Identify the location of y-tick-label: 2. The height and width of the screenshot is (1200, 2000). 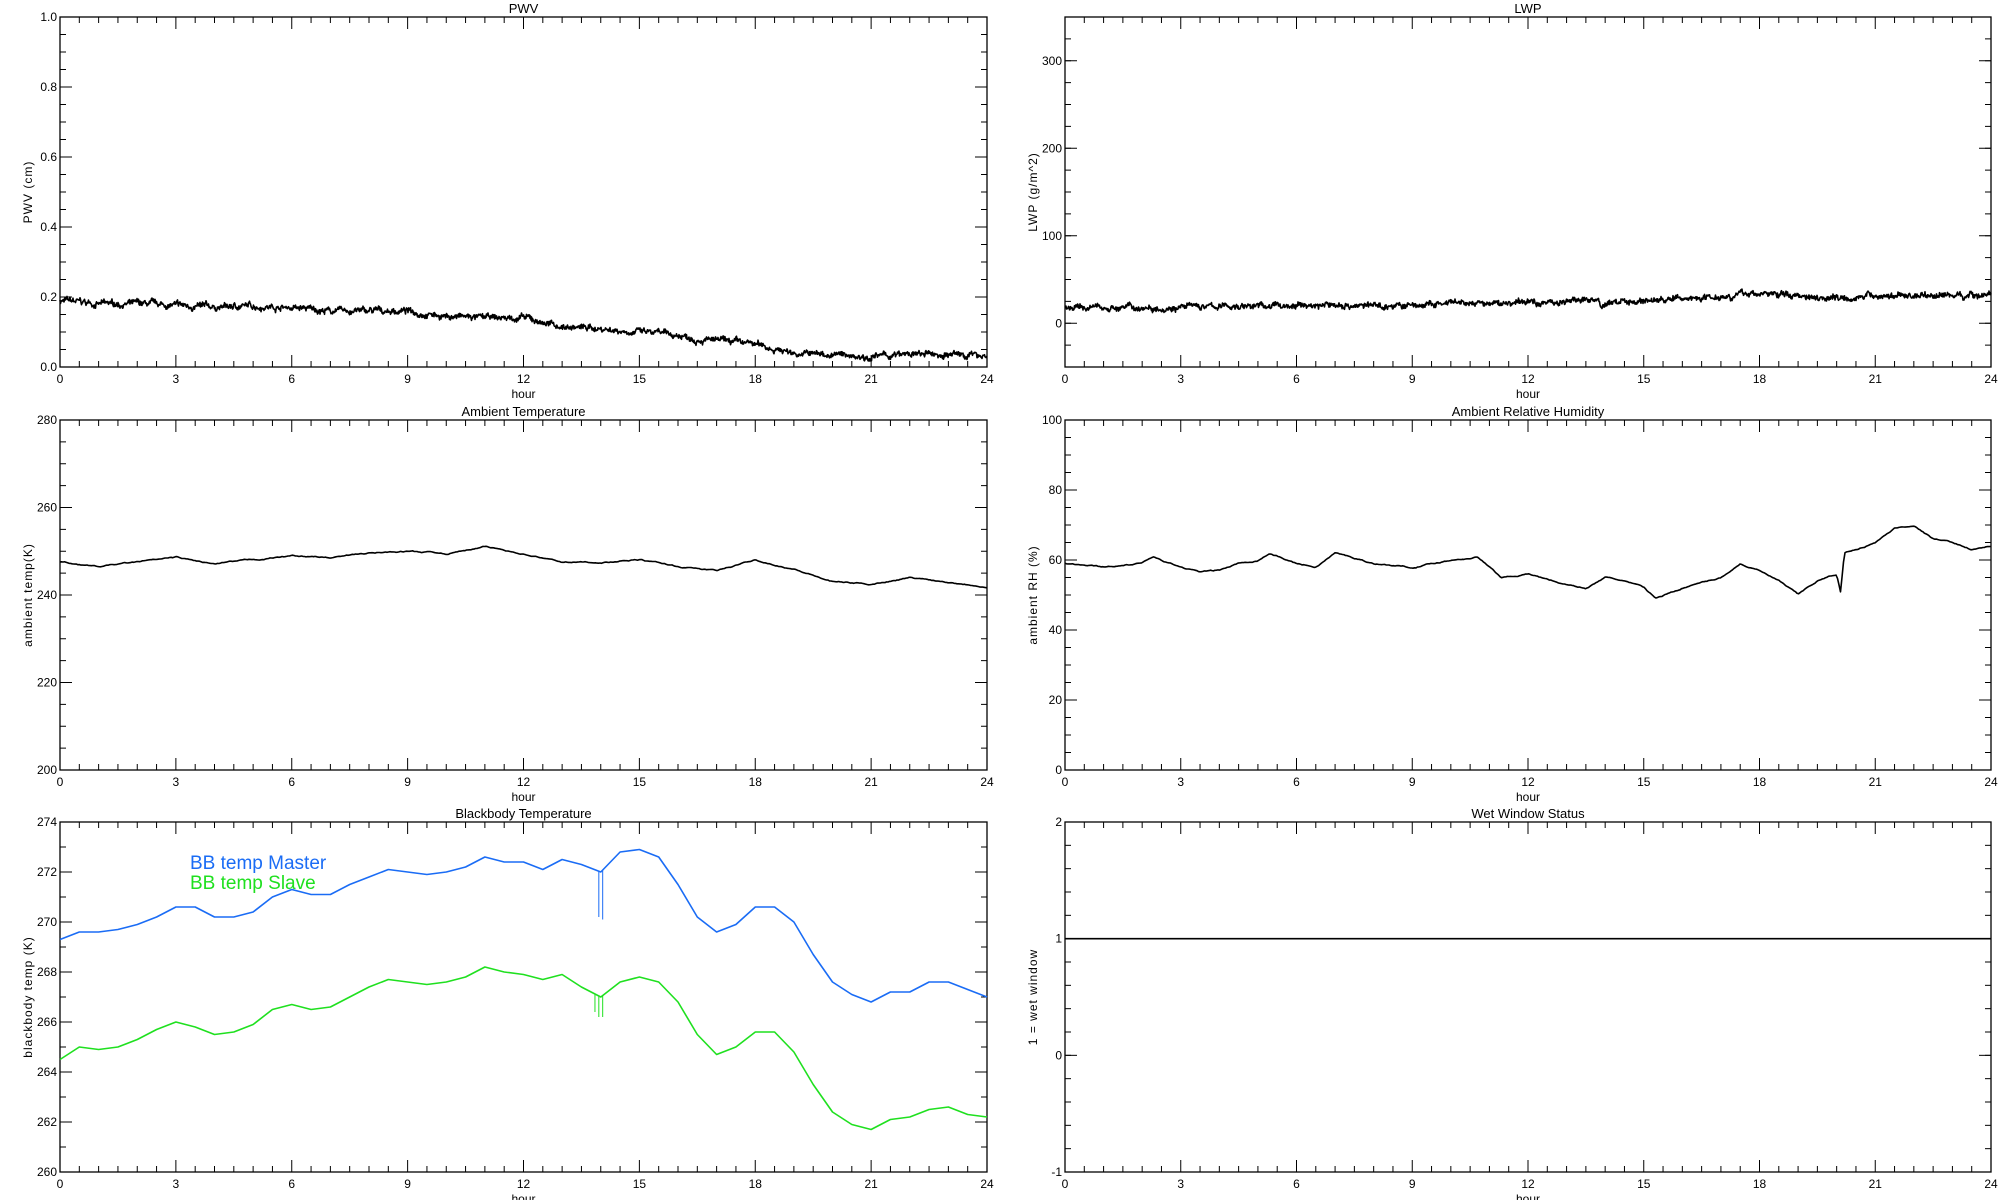
(1058, 822).